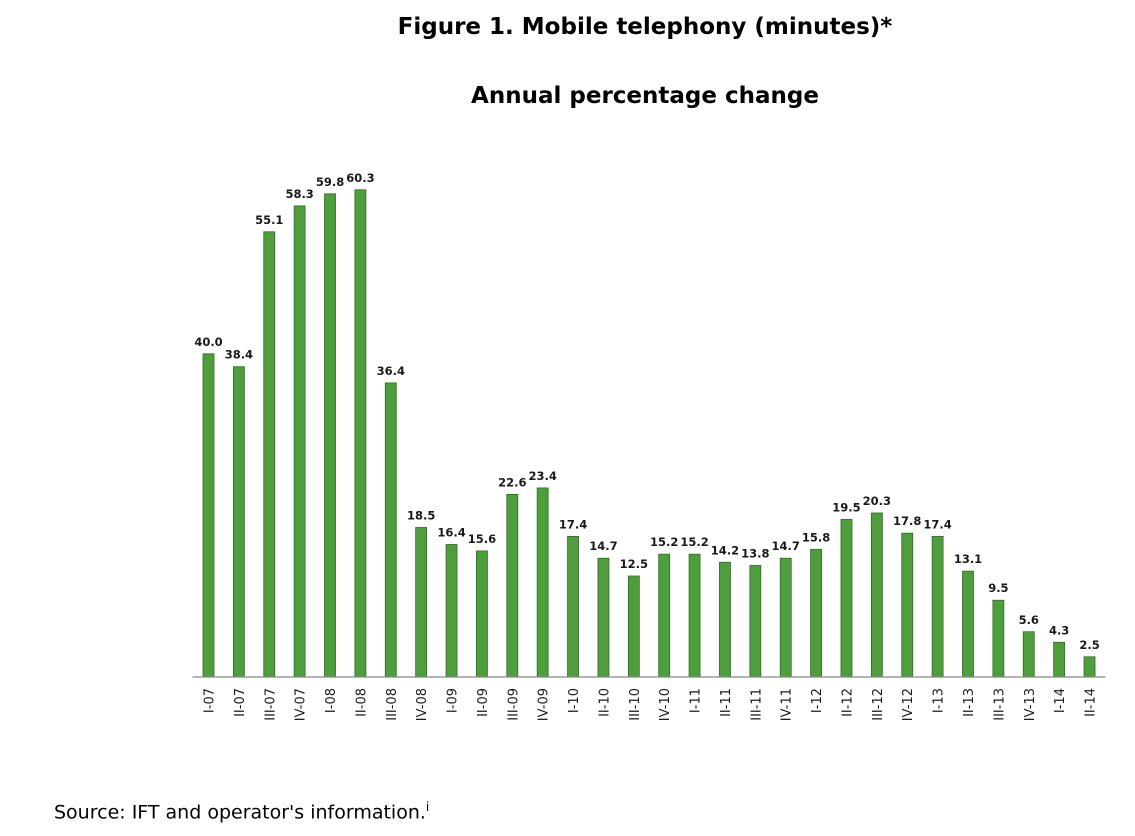  I want to click on data-label: 22.6, so click(512, 482).